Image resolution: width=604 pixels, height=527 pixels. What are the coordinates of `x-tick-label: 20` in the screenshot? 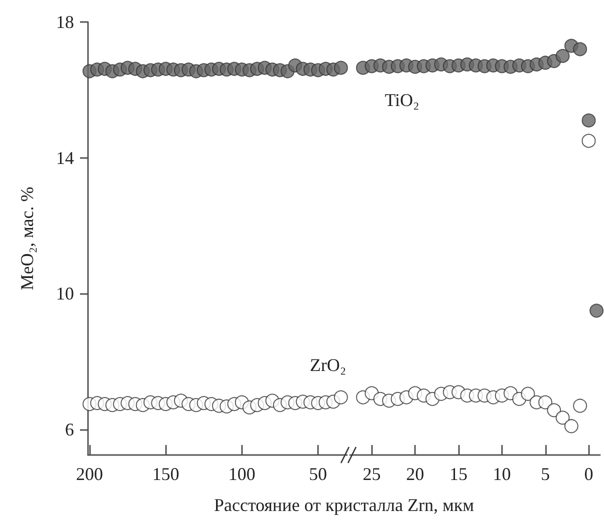 It's located at (415, 474).